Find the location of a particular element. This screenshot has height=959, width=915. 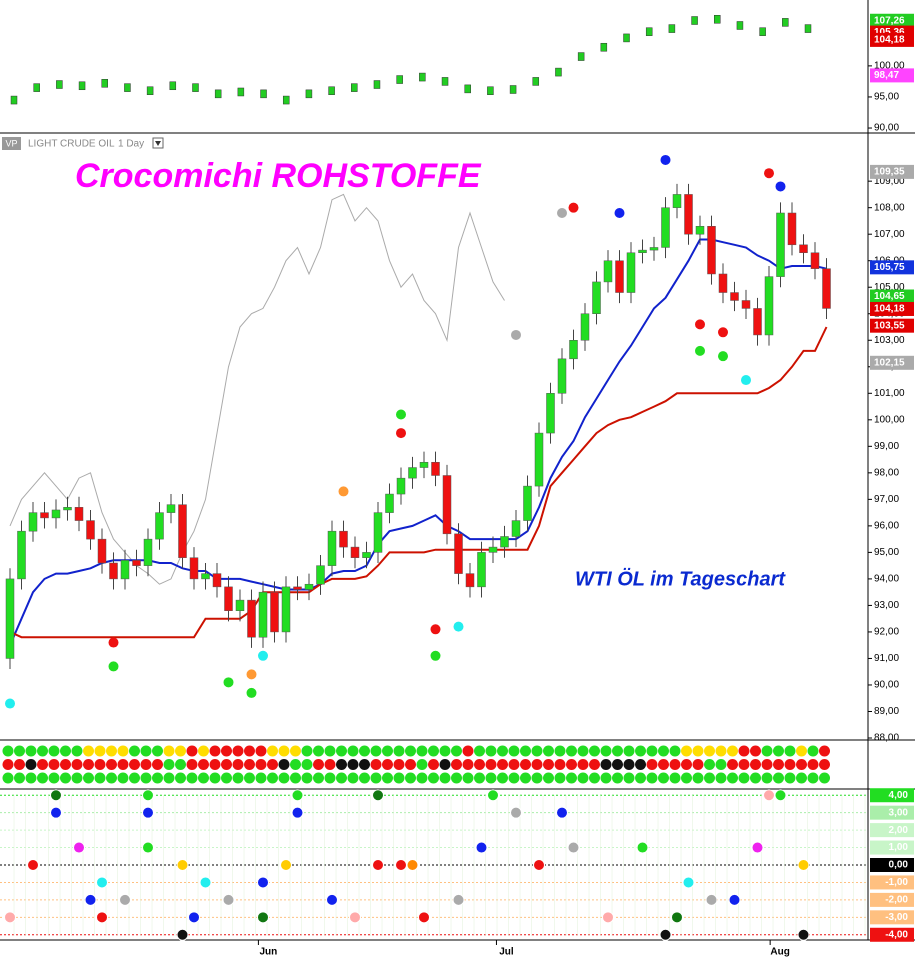

y-tick-label: 100,00 is located at coordinates (889, 419).